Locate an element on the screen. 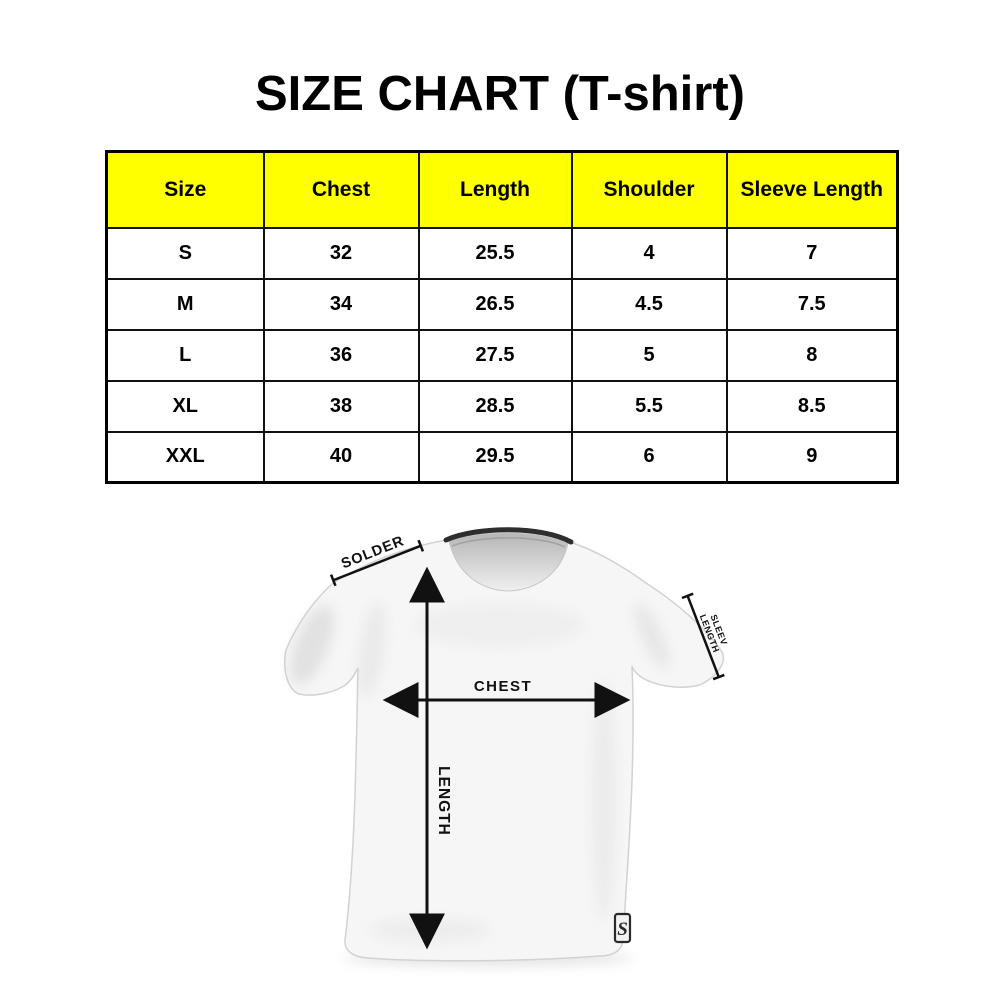 The height and width of the screenshot is (1000, 1000). brand-logo-letter: S is located at coordinates (622, 929).